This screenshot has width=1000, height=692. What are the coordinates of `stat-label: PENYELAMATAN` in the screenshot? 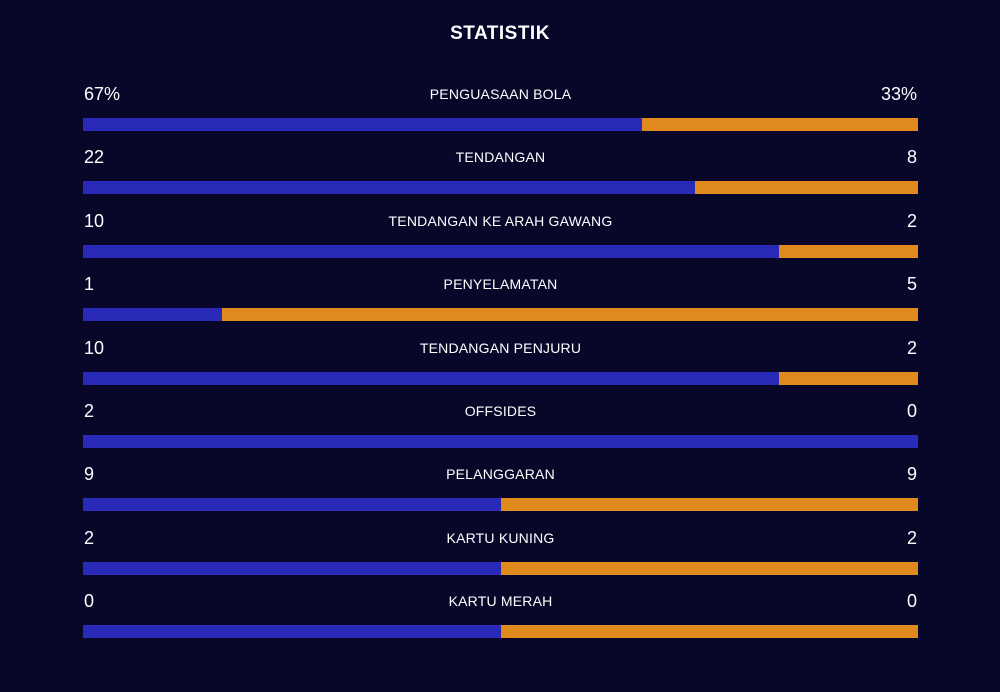 It's located at (500, 284).